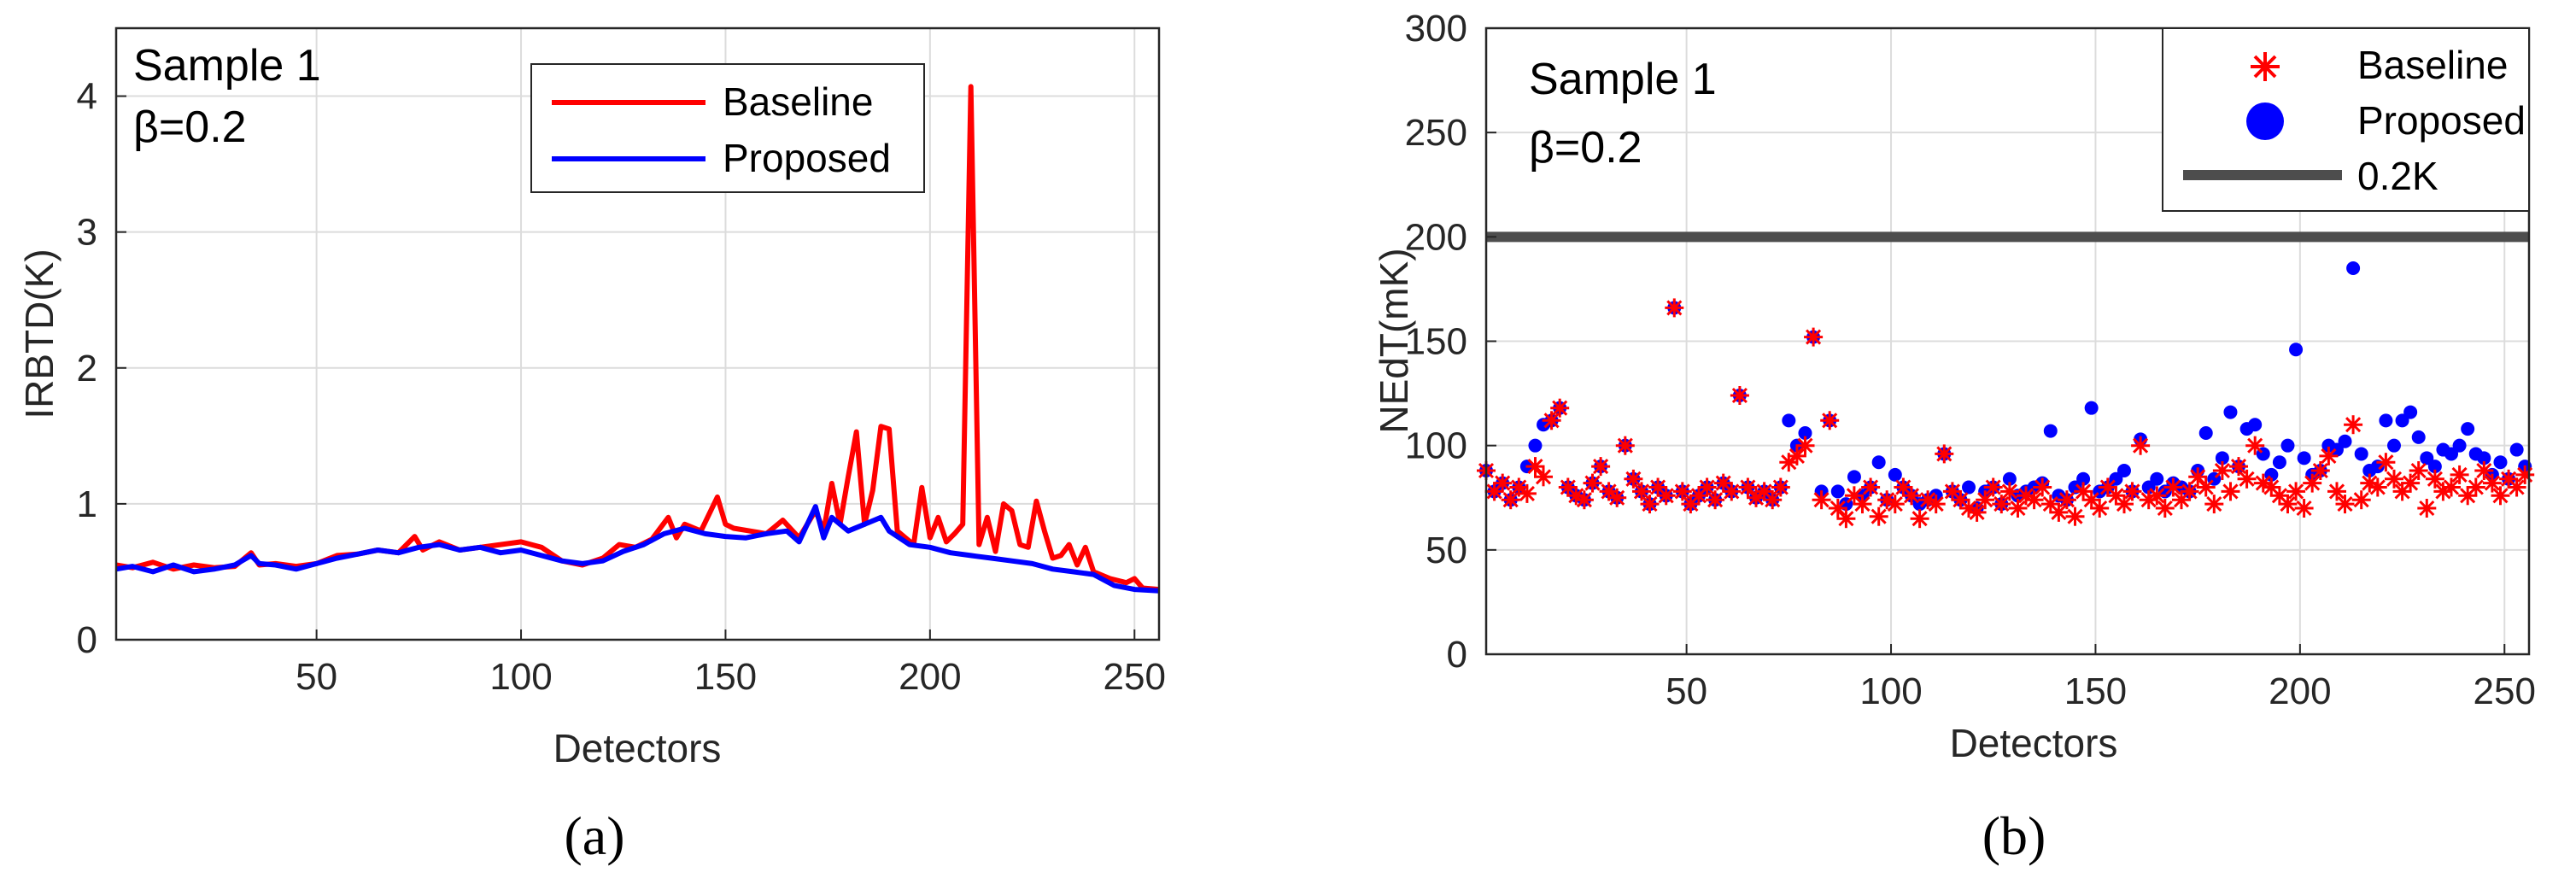 Image resolution: width=2576 pixels, height=884 pixels. I want to click on chart-a-xtick-label: 50, so click(316, 677).